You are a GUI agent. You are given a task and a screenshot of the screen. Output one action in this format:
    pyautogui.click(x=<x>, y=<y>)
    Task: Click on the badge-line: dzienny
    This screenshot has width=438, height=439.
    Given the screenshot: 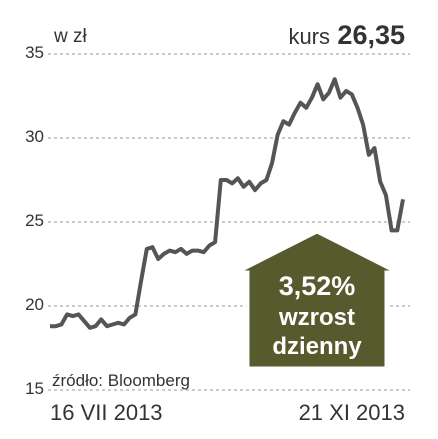 What is the action you would take?
    pyautogui.click(x=317, y=346)
    